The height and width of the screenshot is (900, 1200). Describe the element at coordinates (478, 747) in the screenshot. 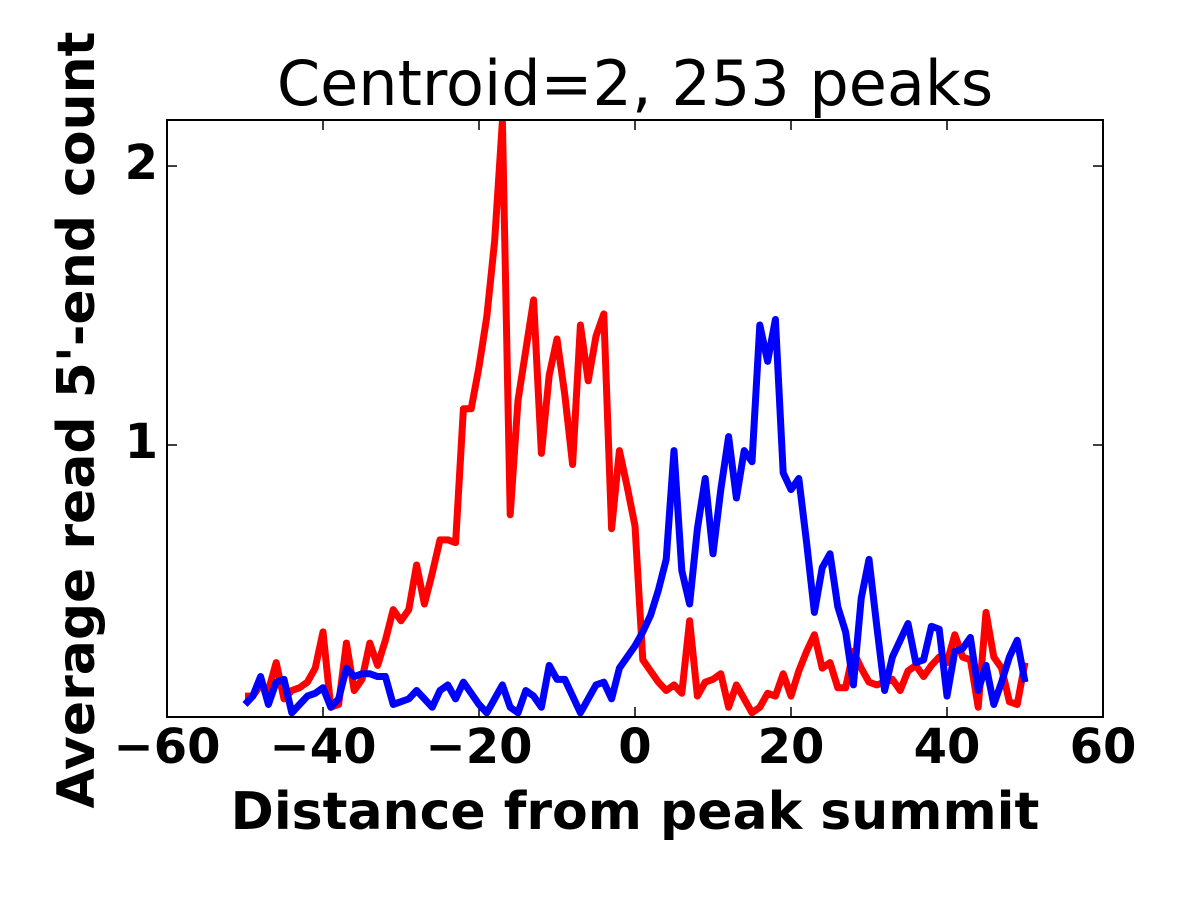

I see `x-tick-label: −20` at that location.